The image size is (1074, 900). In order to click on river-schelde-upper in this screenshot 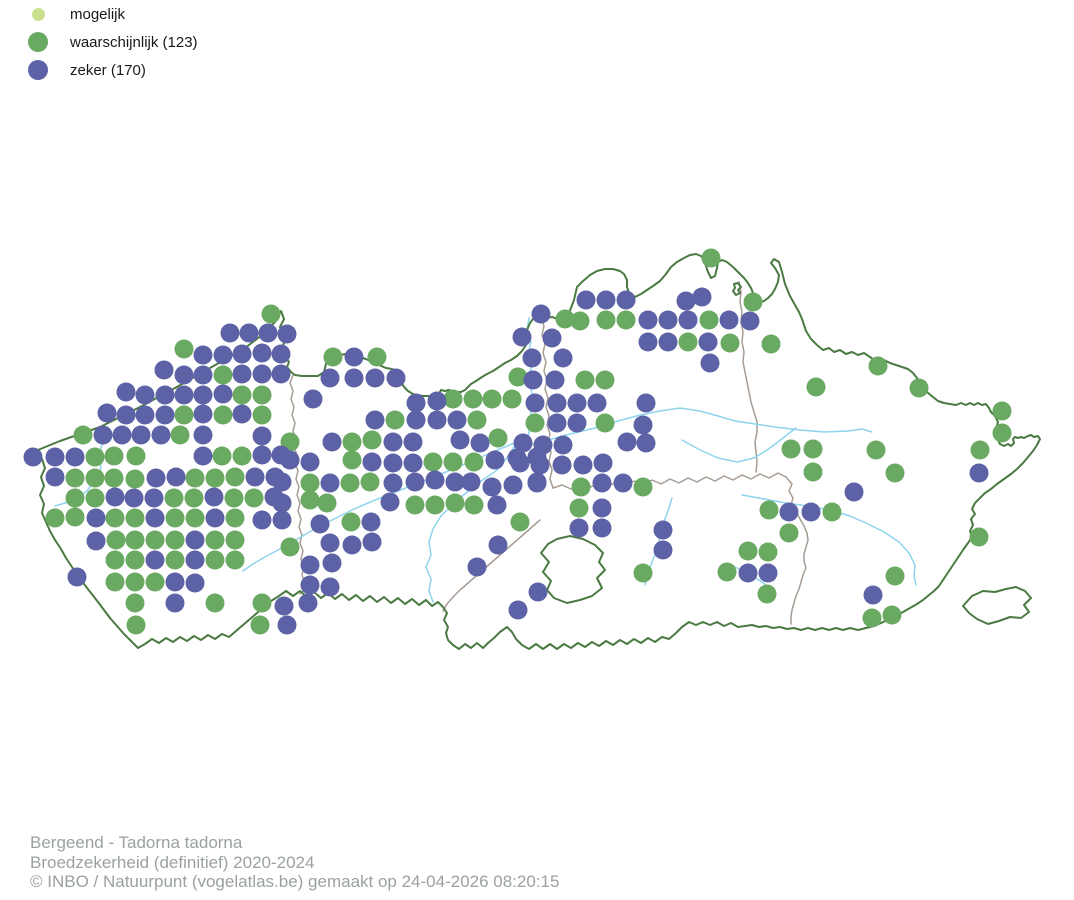, I will do `click(471, 523)`.